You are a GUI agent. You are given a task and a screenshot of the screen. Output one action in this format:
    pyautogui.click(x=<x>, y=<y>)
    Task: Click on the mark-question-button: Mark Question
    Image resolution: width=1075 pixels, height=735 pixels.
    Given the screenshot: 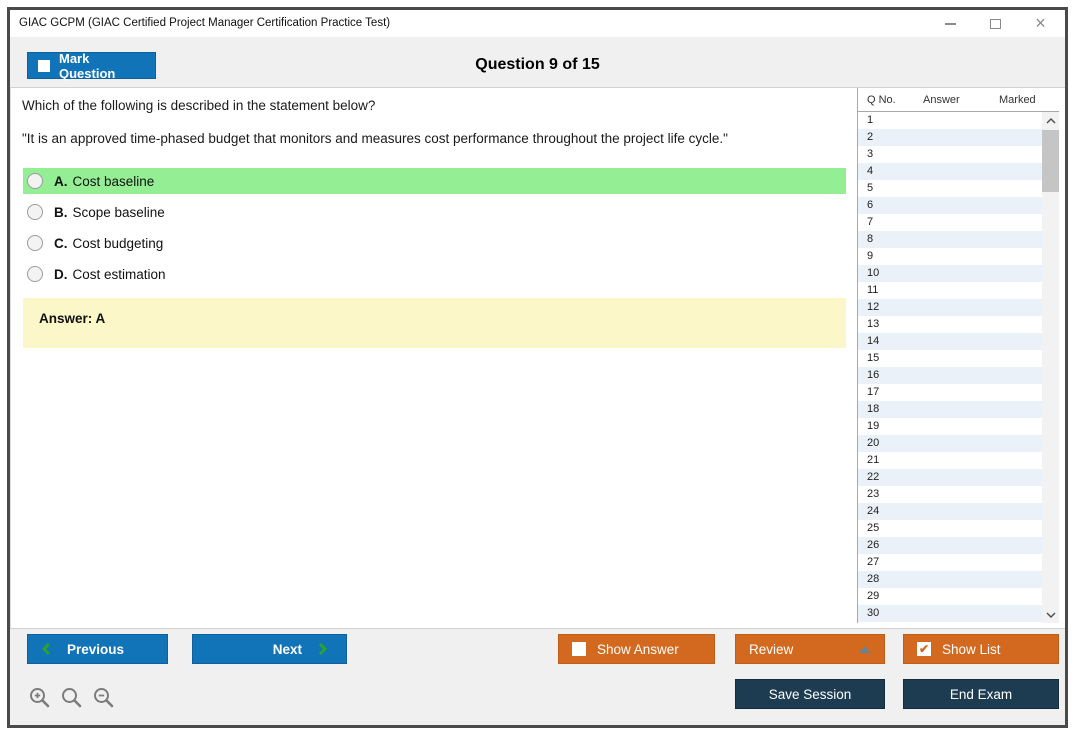 What is the action you would take?
    pyautogui.click(x=91, y=66)
    